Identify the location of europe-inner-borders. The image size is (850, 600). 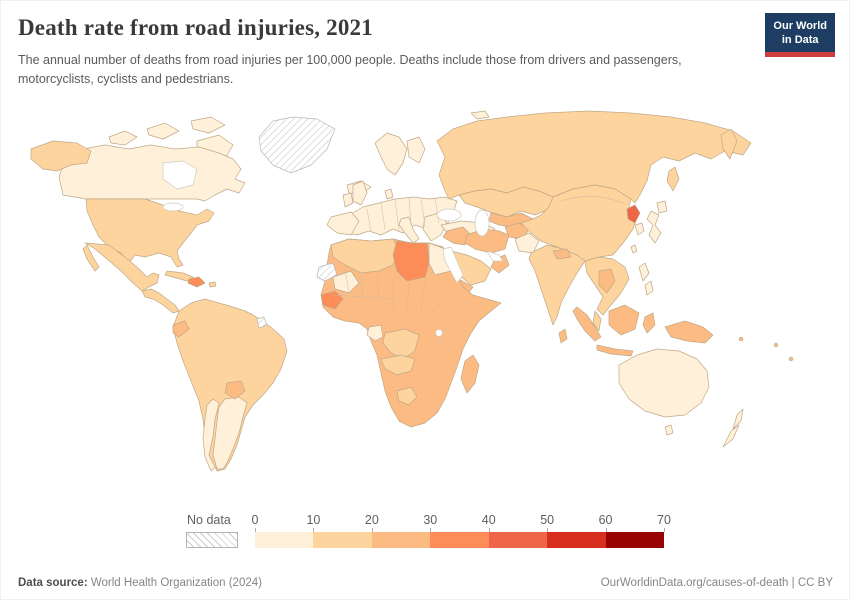
(403, 214).